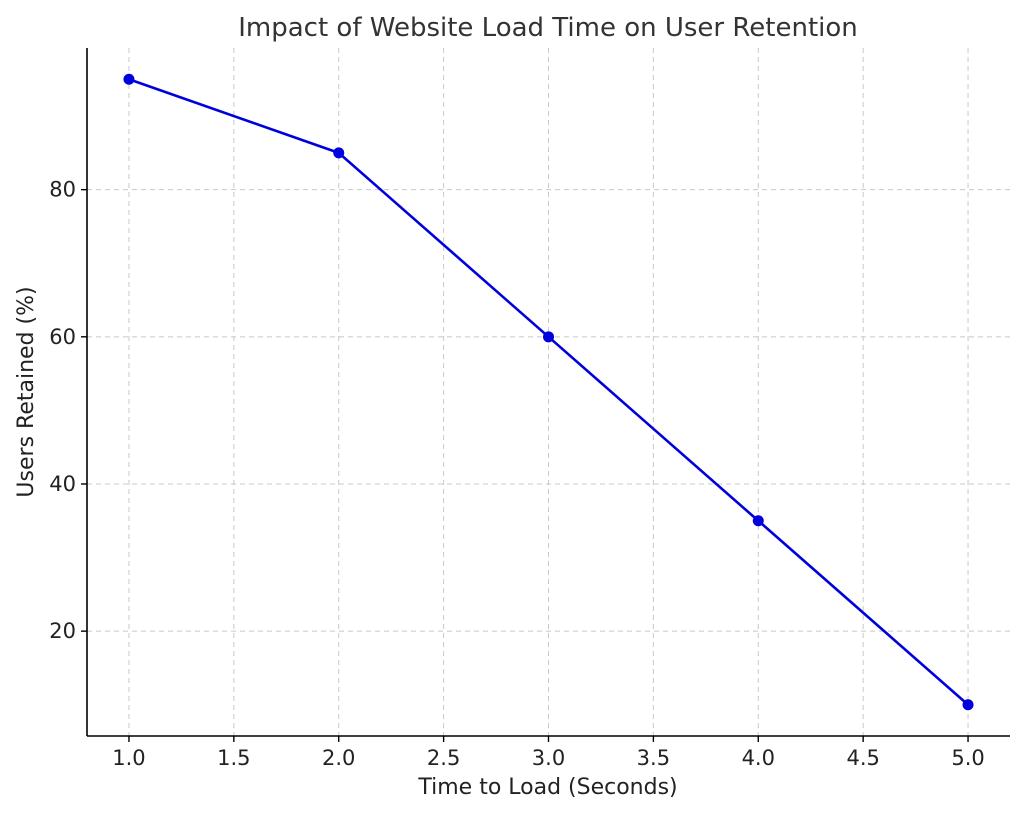 The width and height of the screenshot is (1024, 816). Describe the element at coordinates (62, 631) in the screenshot. I see `y-tick-label: 20` at that location.